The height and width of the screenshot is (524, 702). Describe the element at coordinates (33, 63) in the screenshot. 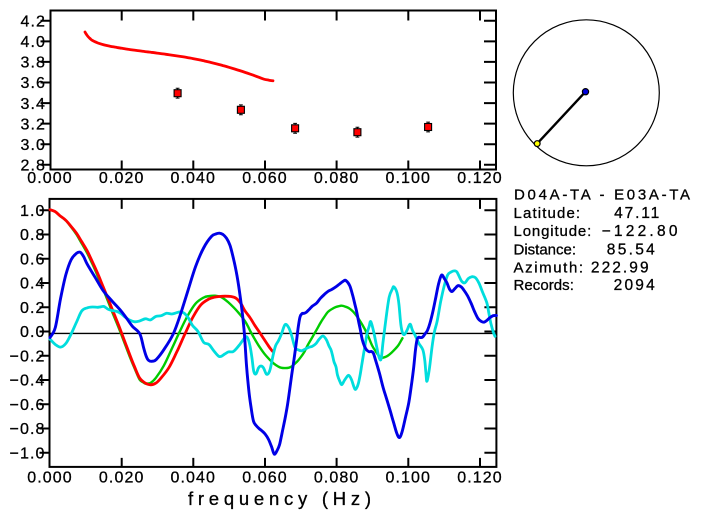

I see `svg-text: 3.8` at that location.